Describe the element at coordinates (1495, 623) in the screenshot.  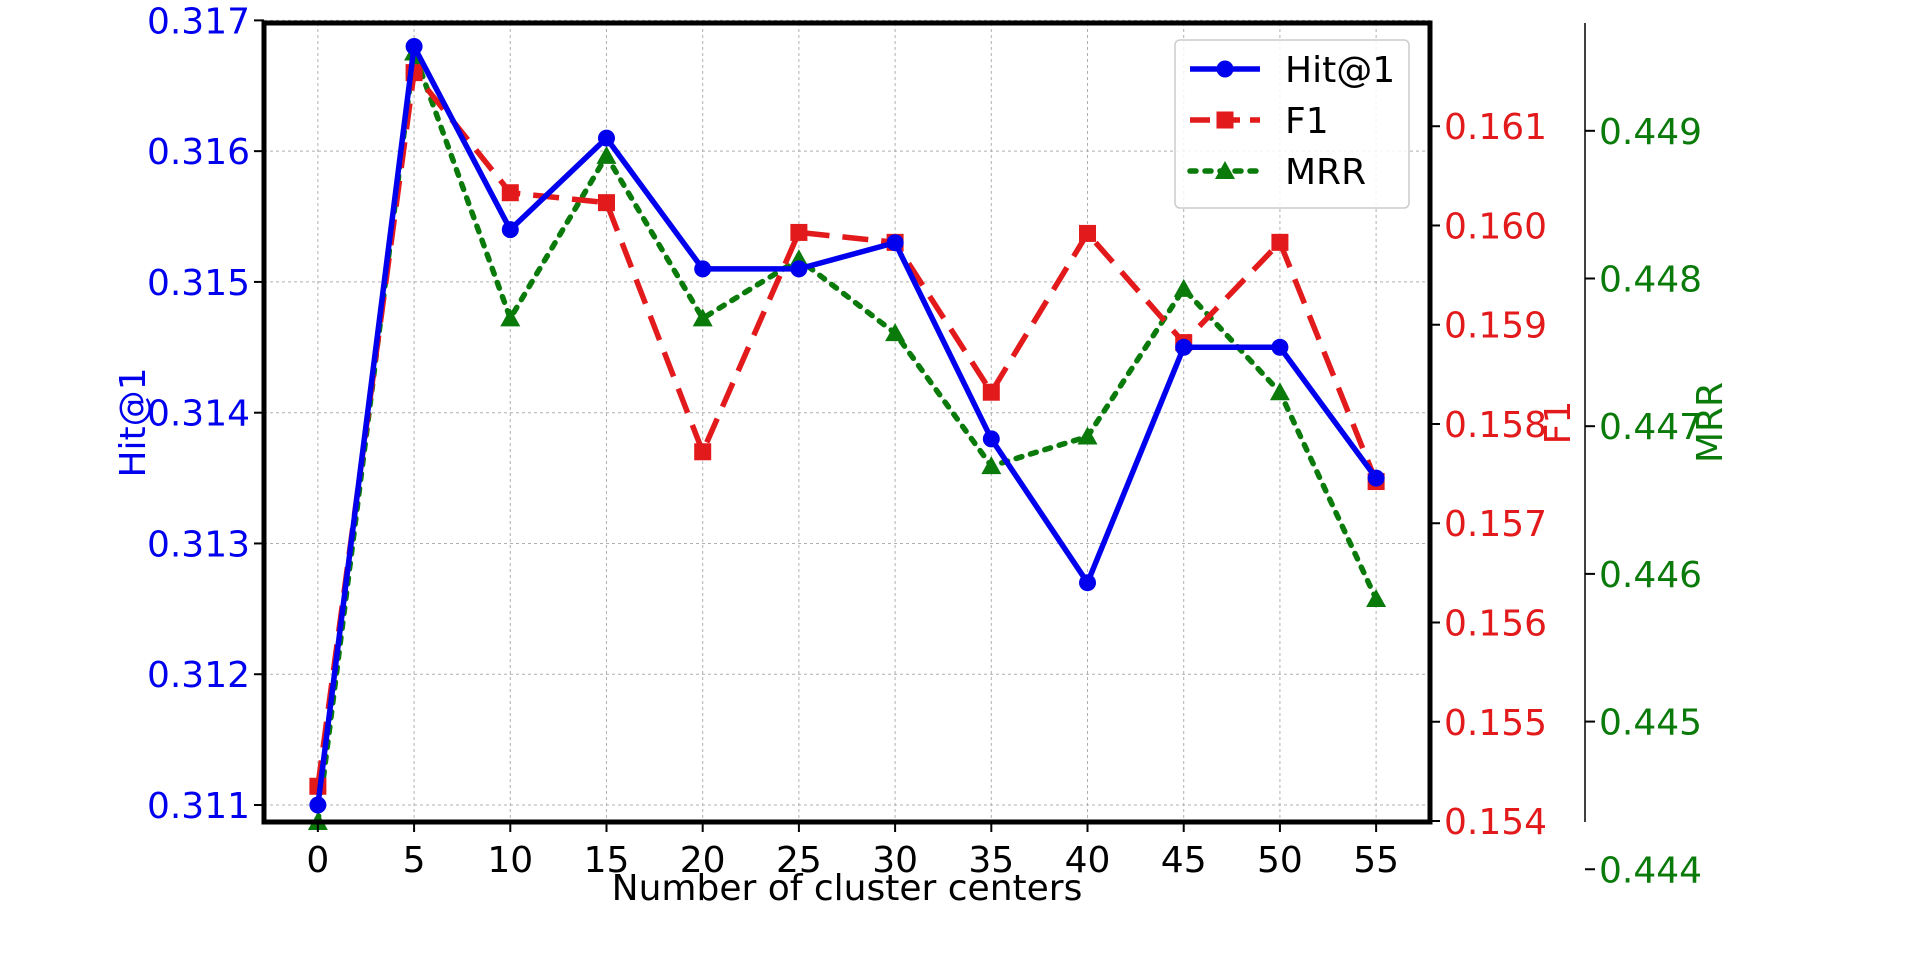
I see `right-tick-label: 0.156` at that location.